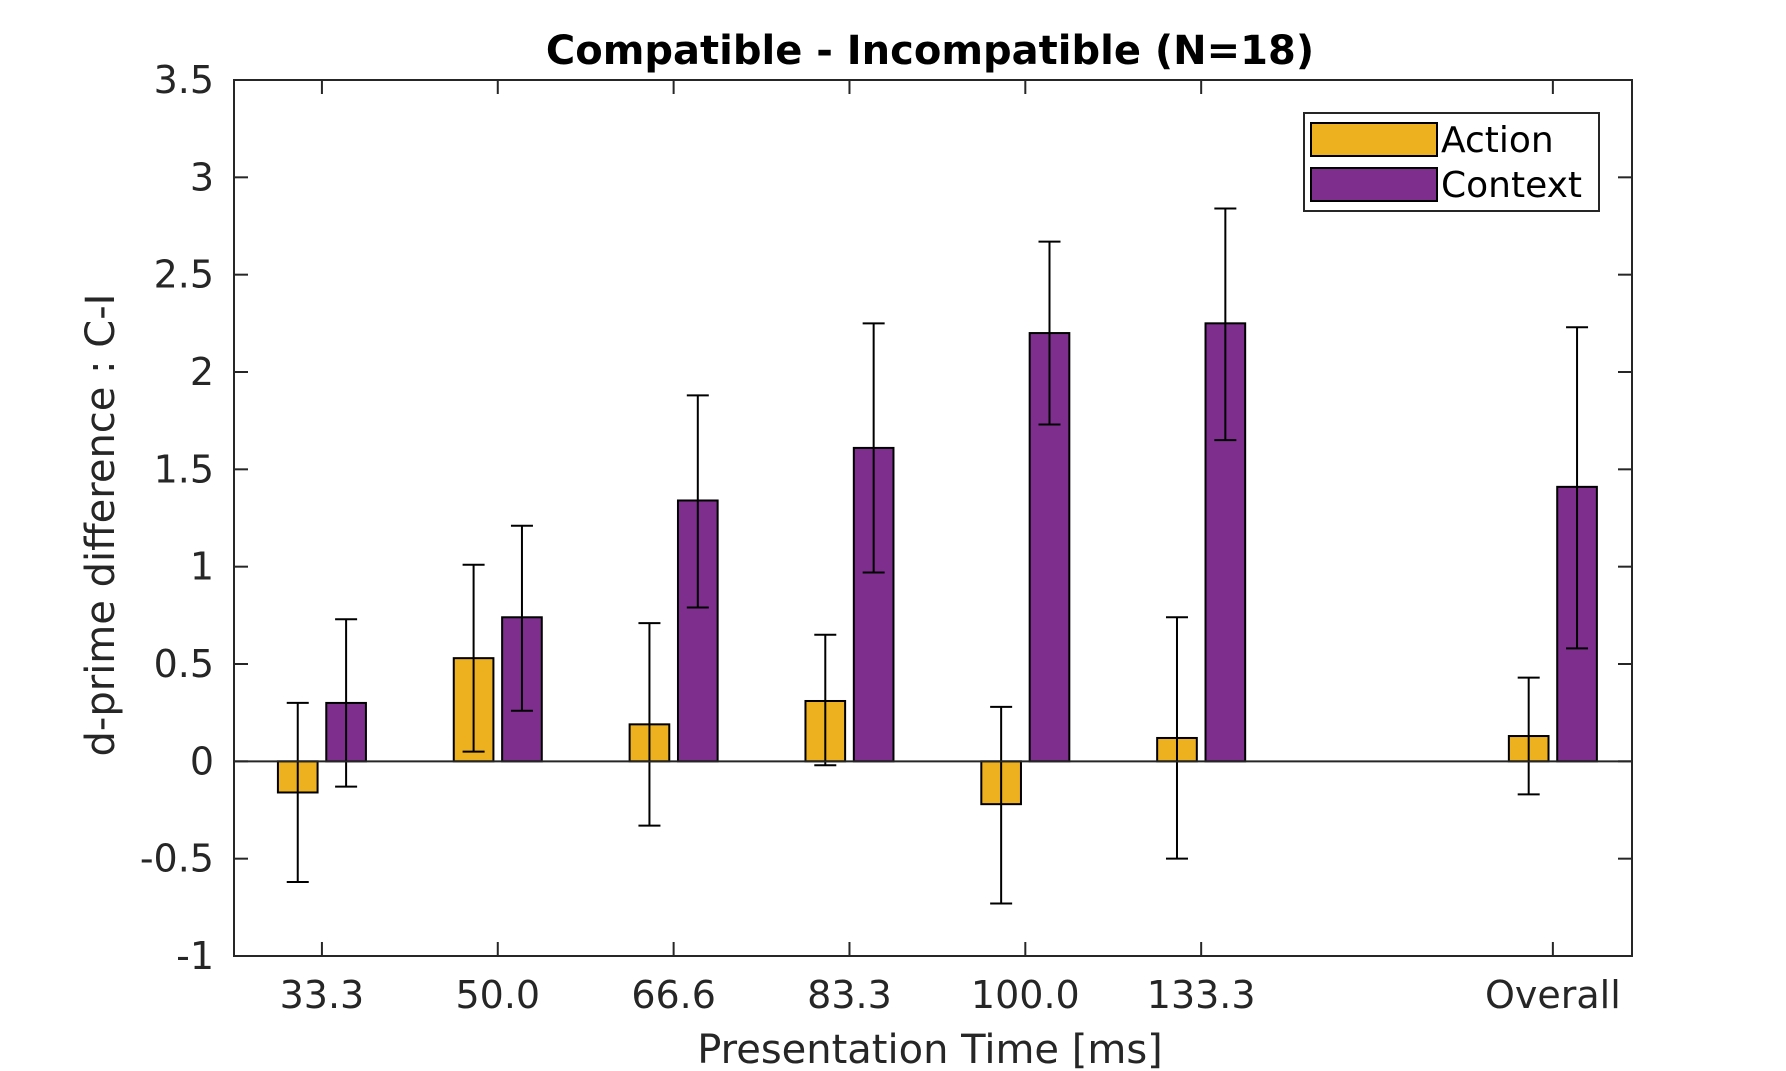  Describe the element at coordinates (346, 703) in the screenshot. I see `error-bar-context-33.3` at that location.